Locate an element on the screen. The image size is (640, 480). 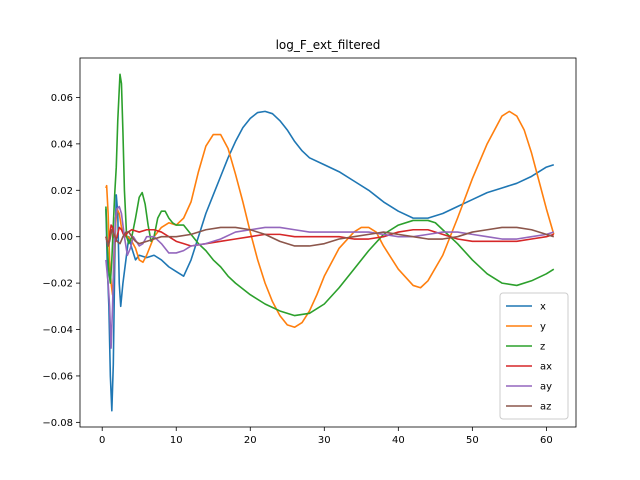
legend-label-az: az is located at coordinates (545, 407).